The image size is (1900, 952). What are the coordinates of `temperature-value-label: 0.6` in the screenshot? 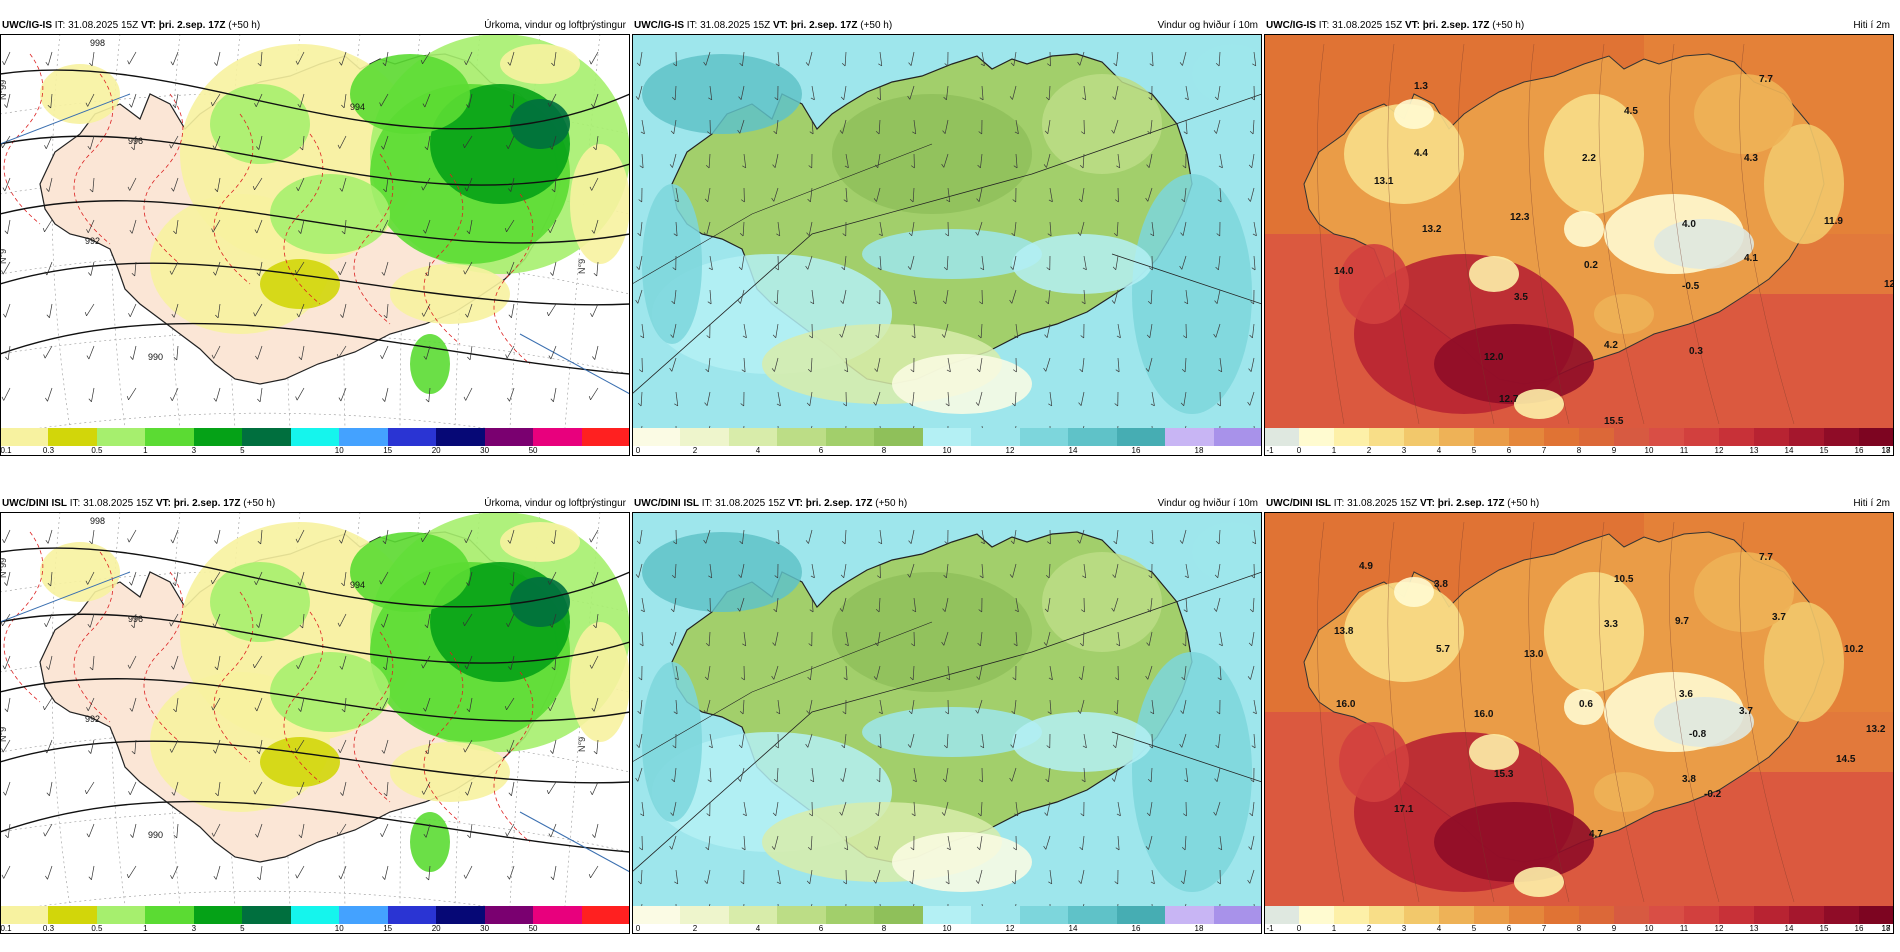 It's located at (1586, 704).